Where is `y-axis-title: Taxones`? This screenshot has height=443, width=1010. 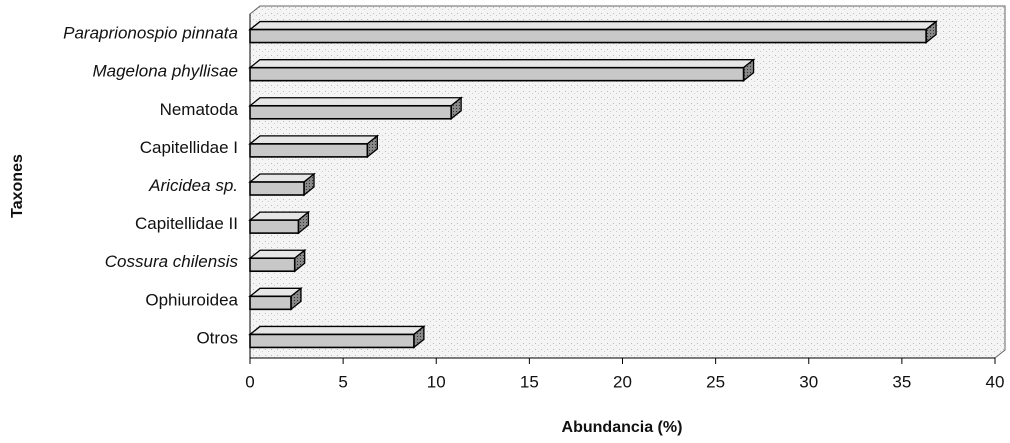 y-axis-title: Taxones is located at coordinates (17, 186).